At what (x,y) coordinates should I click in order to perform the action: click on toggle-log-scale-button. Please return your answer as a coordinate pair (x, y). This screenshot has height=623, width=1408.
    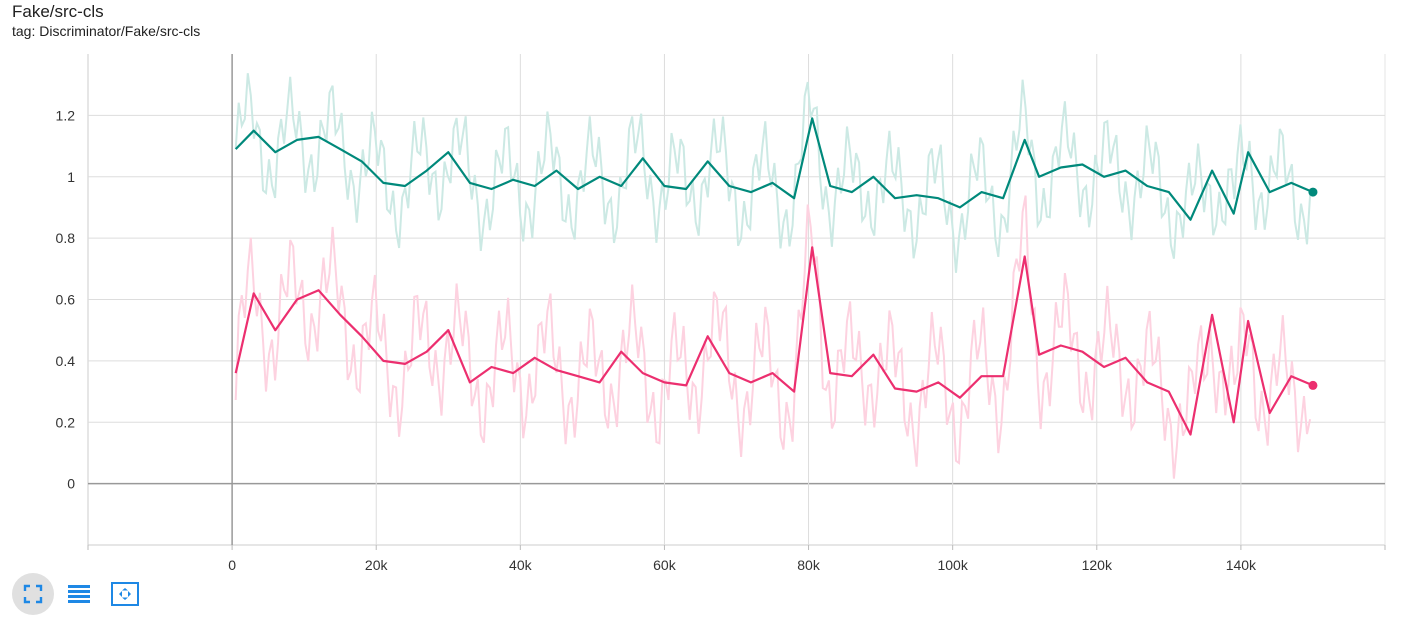
    Looking at the image, I should click on (79, 594).